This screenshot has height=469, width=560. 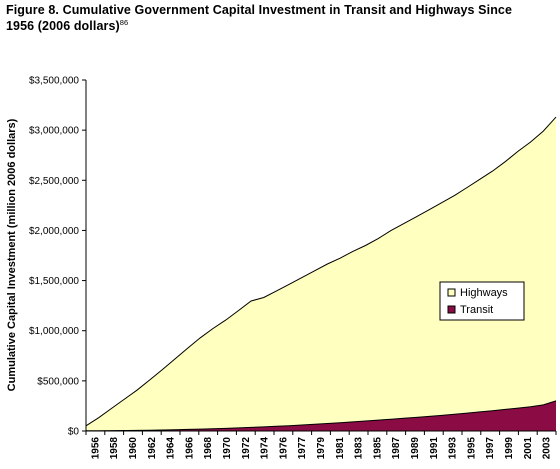 What do you see at coordinates (54, 331) in the screenshot?
I see `y-tick-label: $1,000,000` at bounding box center [54, 331].